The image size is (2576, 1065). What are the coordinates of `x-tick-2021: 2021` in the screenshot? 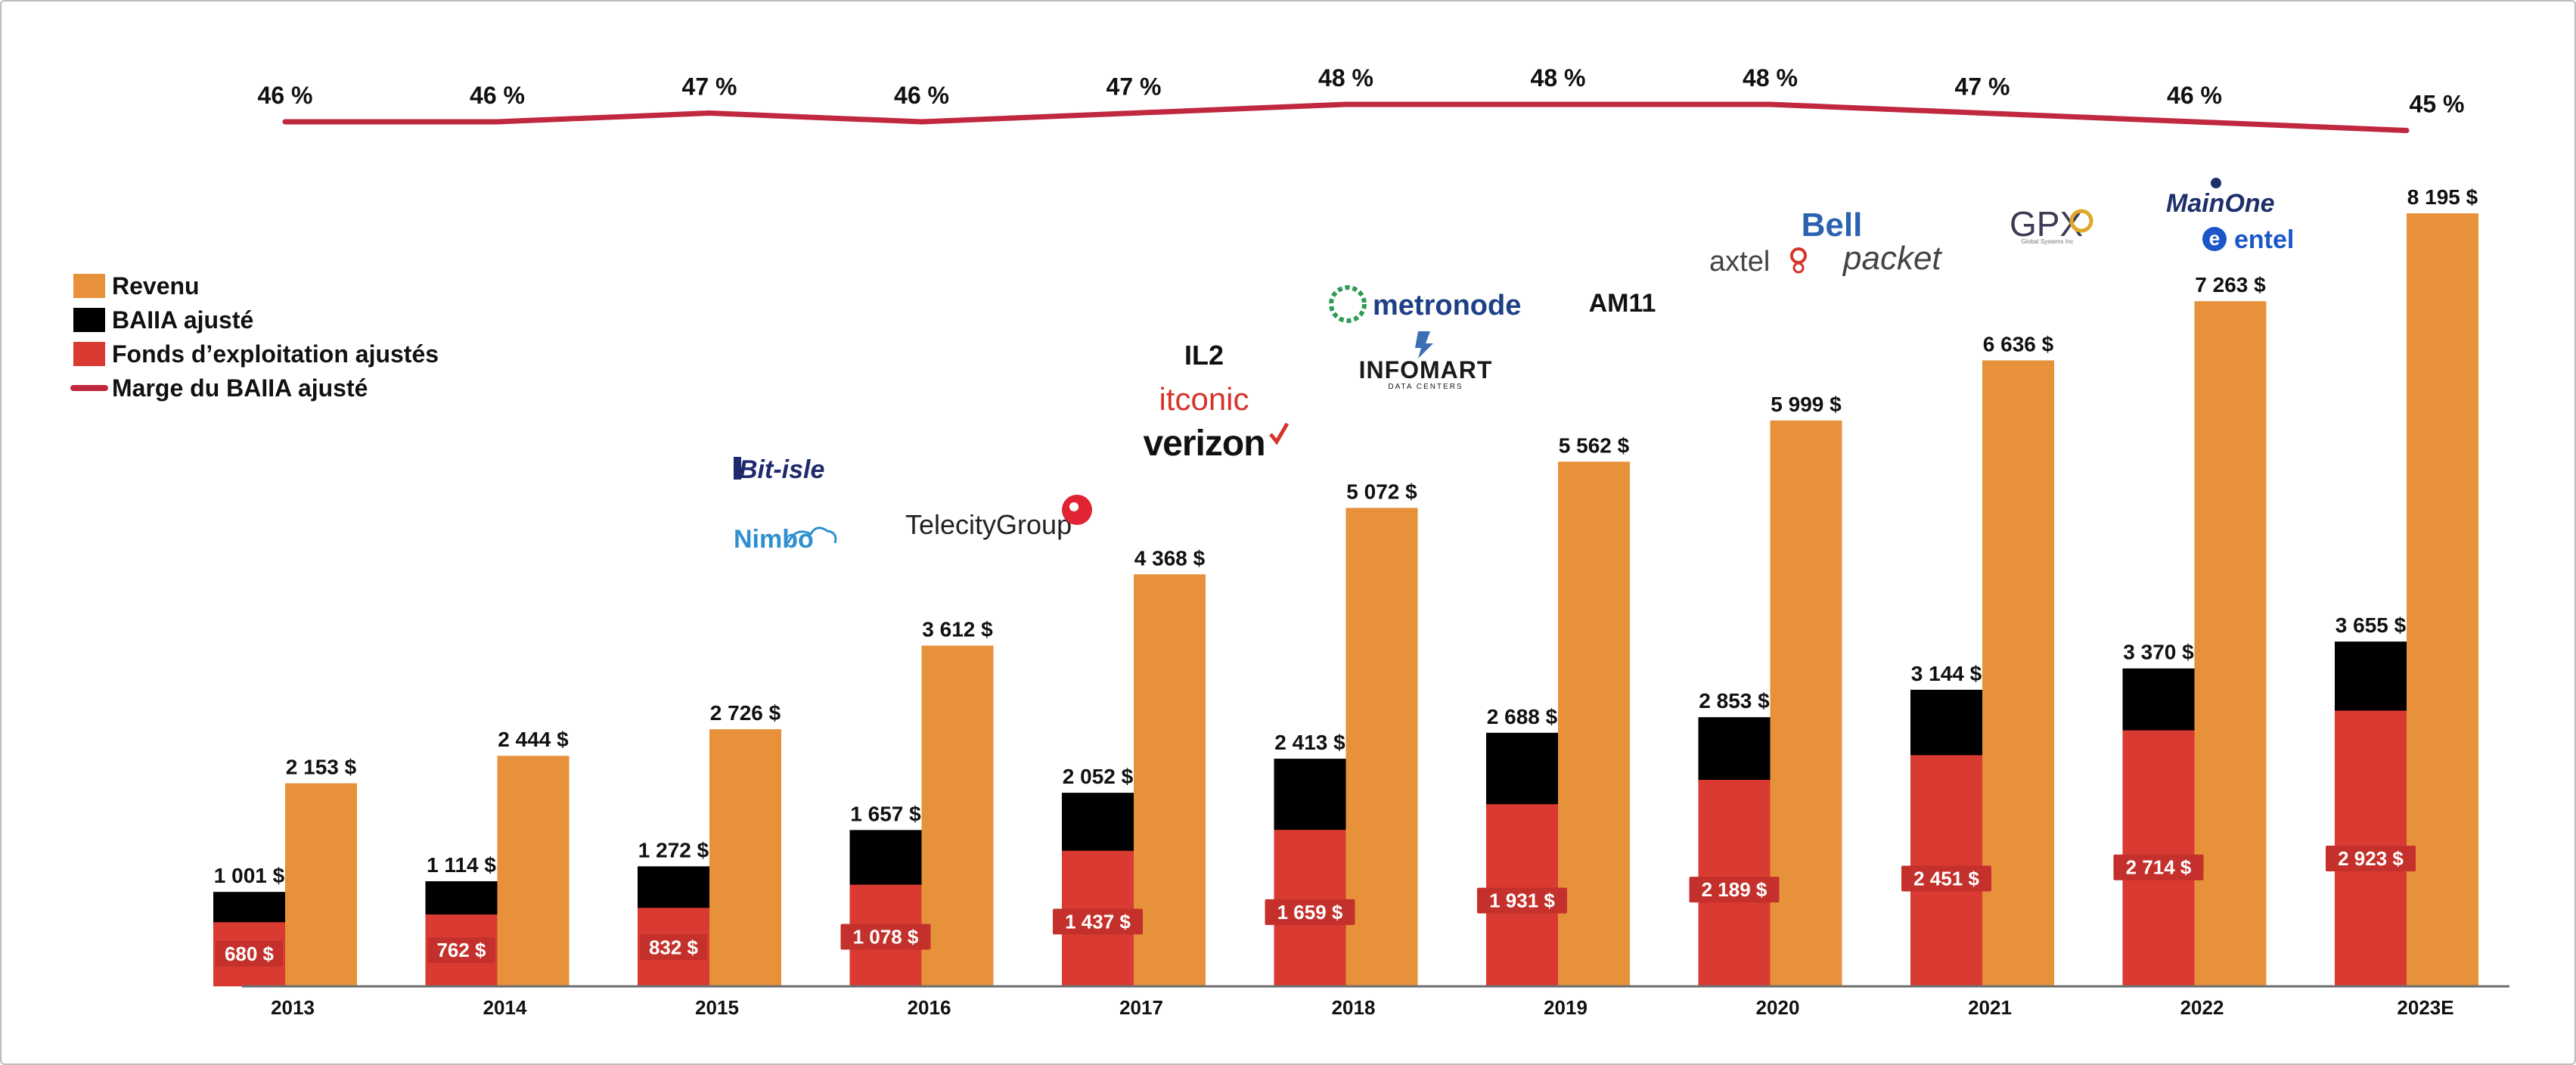 It's located at (1990, 1007).